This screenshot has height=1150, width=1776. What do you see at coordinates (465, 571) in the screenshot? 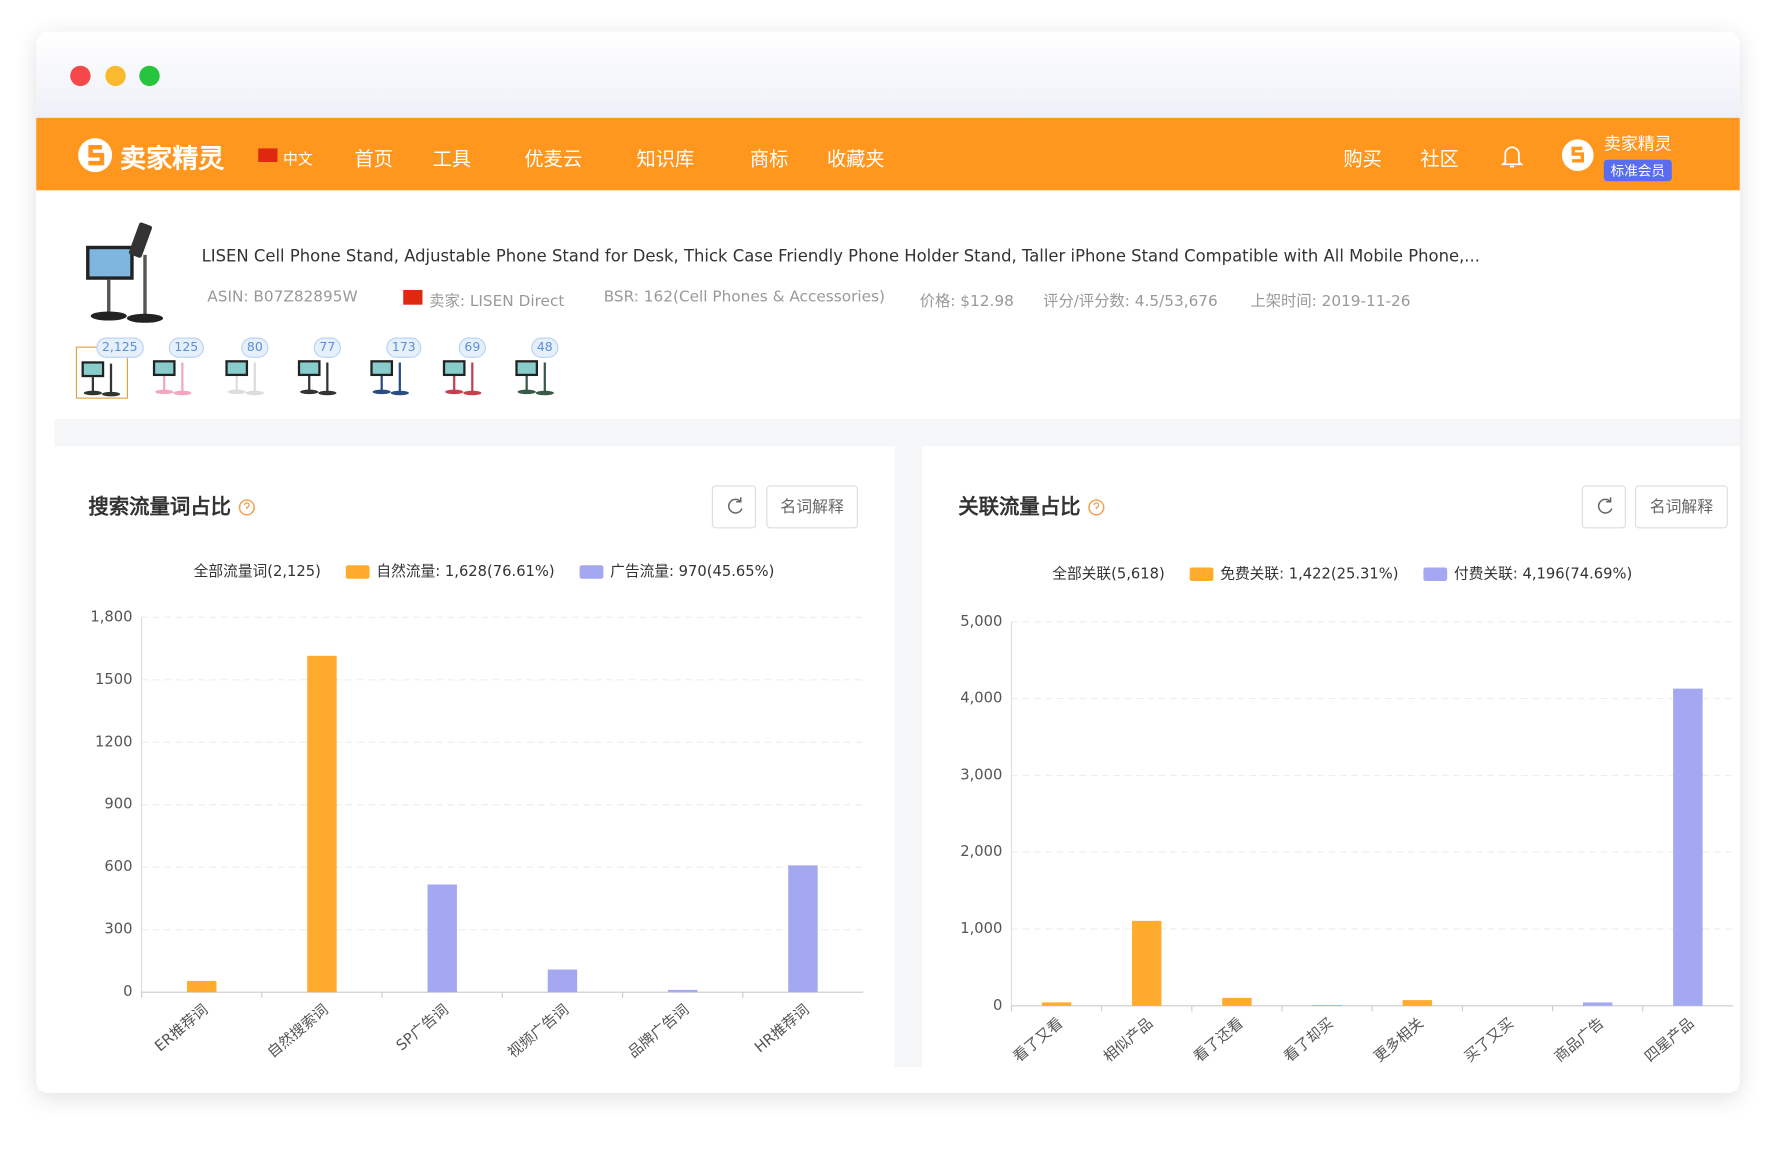
I see `legend-label: 自然流量: 1,628(76.61%)` at bounding box center [465, 571].